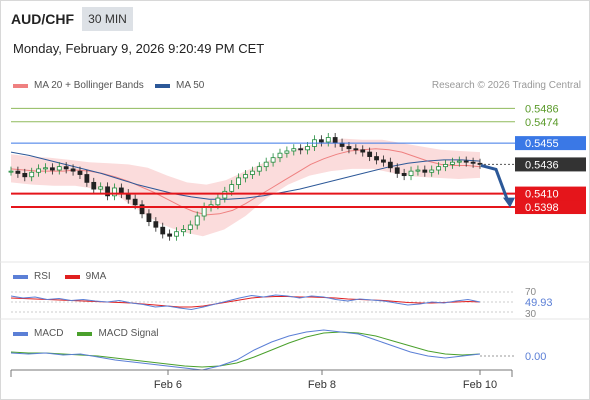  Describe the element at coordinates (89, 85) in the screenshot. I see `legend-ma20-label: MA 20 + Bollinger Bands` at that location.